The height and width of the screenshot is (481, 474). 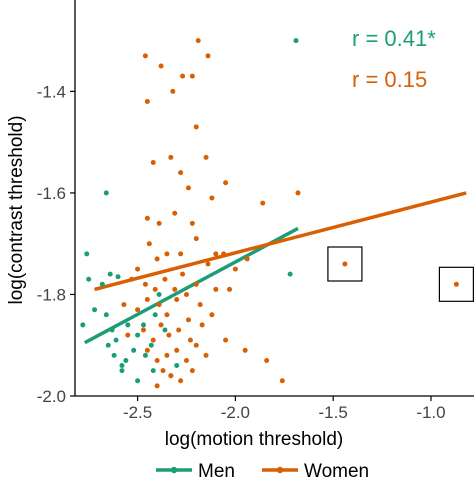 I want to click on r-value-women: r = 0.15, so click(x=389, y=79).